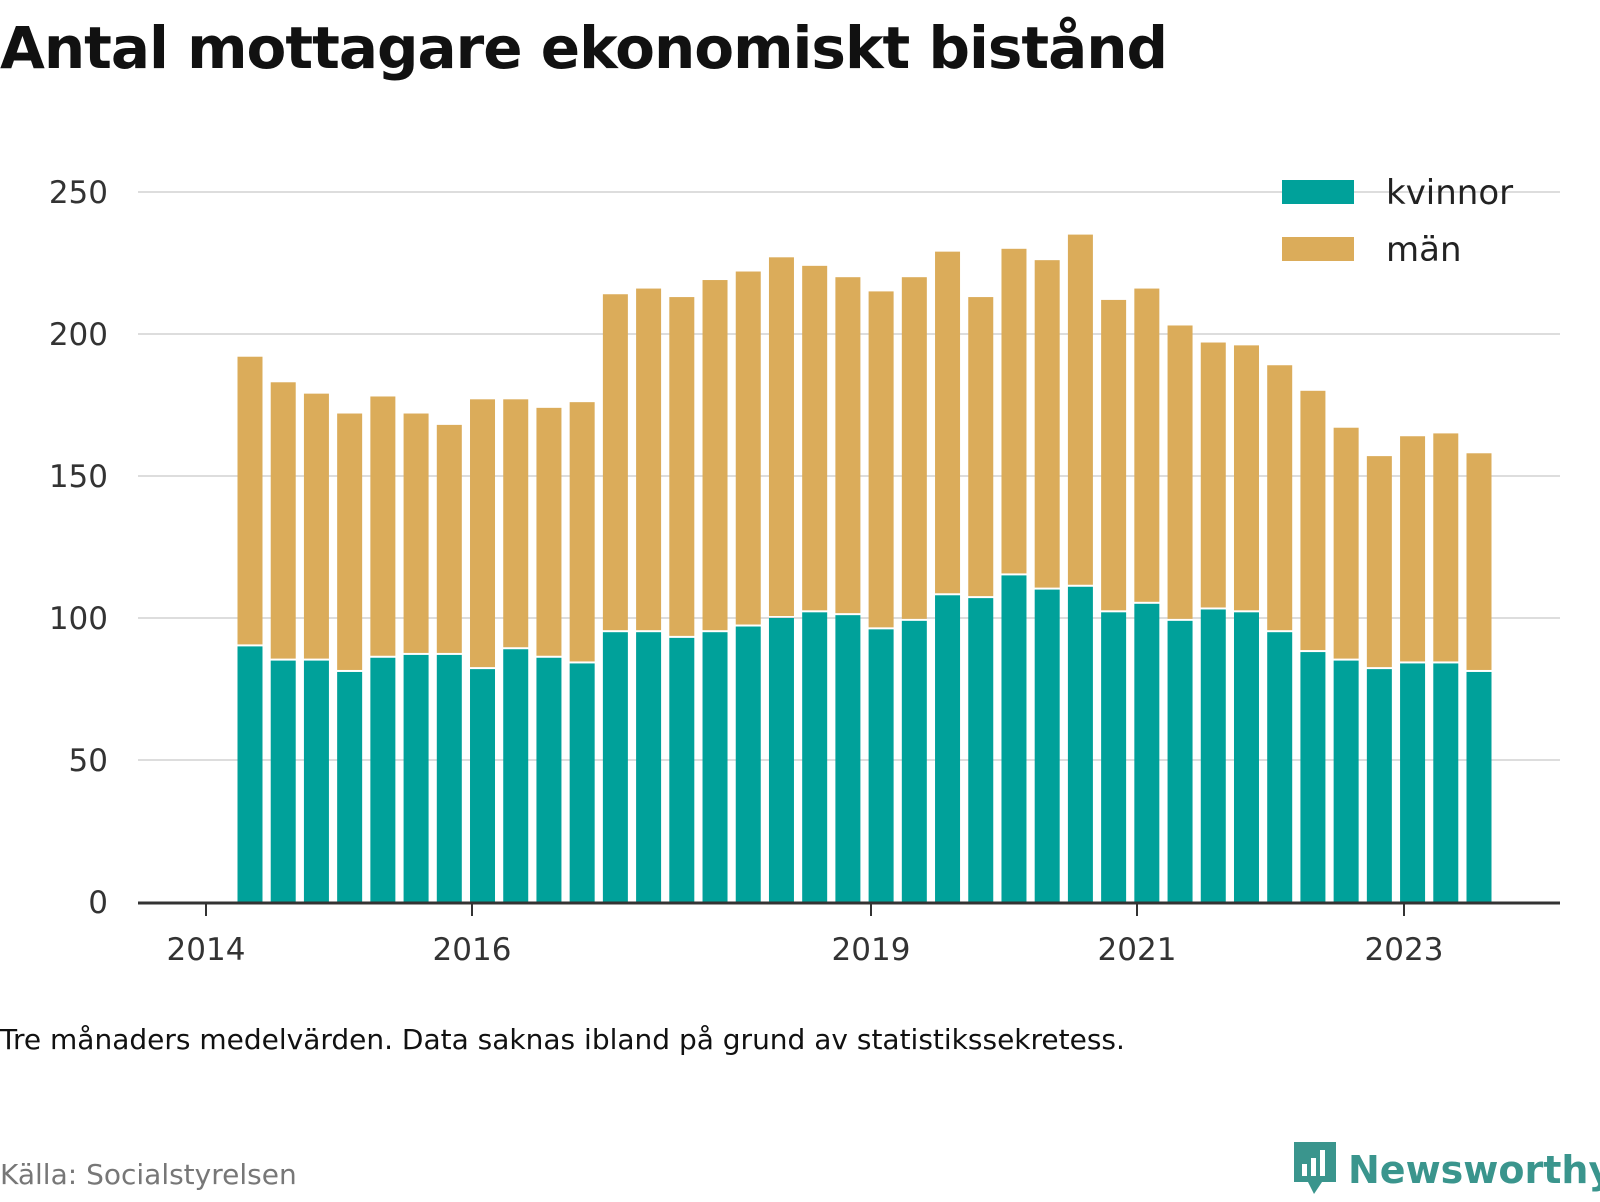 The image size is (1600, 1202). Describe the element at coordinates (1449, 193) in the screenshot. I see `legend-label-kvinnor: kvinnor` at that location.